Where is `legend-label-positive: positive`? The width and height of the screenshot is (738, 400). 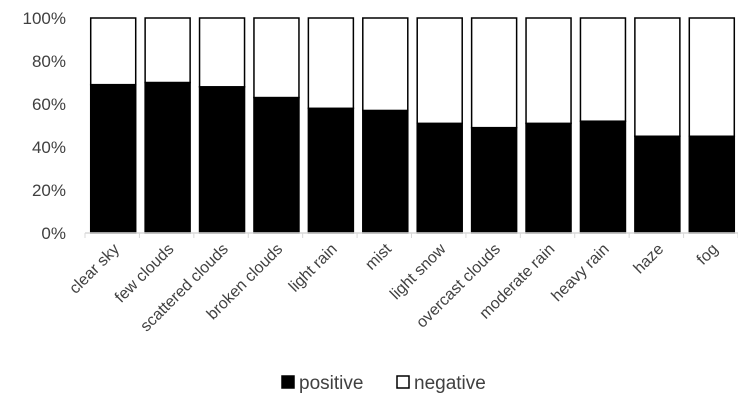 legend-label-positive: positive is located at coordinates (331, 383).